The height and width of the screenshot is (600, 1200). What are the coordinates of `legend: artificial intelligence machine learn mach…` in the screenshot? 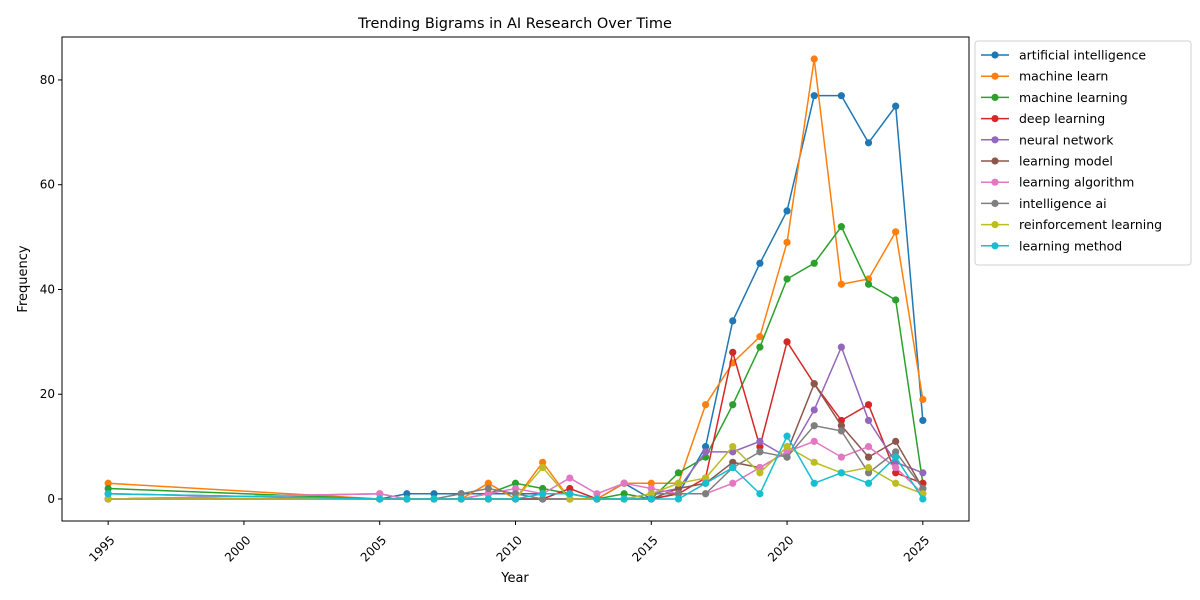 It's located at (1083, 153).